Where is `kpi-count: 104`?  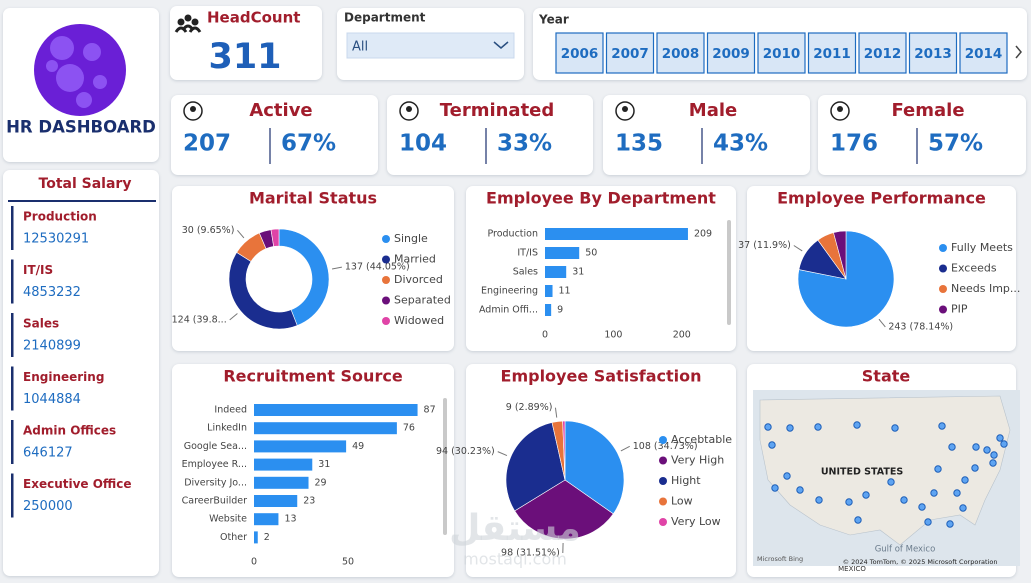 kpi-count: 104 is located at coordinates (423, 144).